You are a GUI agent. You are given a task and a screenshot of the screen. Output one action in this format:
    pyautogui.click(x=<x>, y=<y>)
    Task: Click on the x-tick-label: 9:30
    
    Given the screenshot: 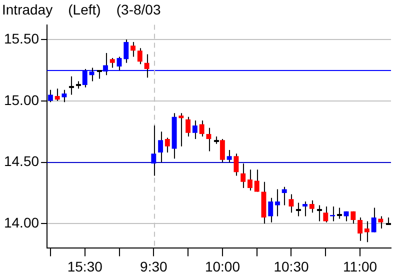 What is the action you would take?
    pyautogui.click(x=154, y=266)
    